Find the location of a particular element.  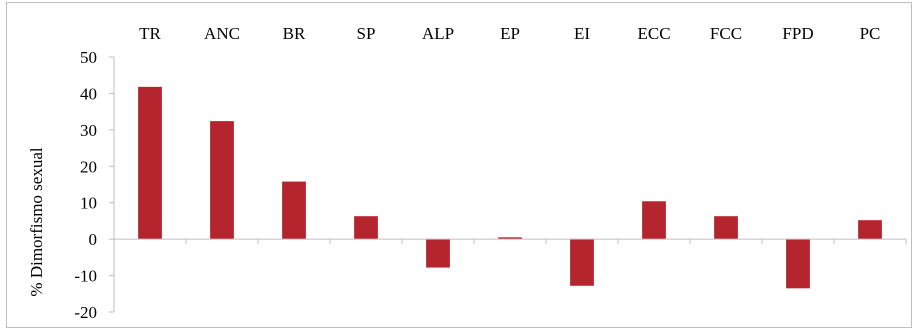

category-labels: TR ANC BR SP ALP EP EI ECC FCC FPD PC is located at coordinates (509, 33).